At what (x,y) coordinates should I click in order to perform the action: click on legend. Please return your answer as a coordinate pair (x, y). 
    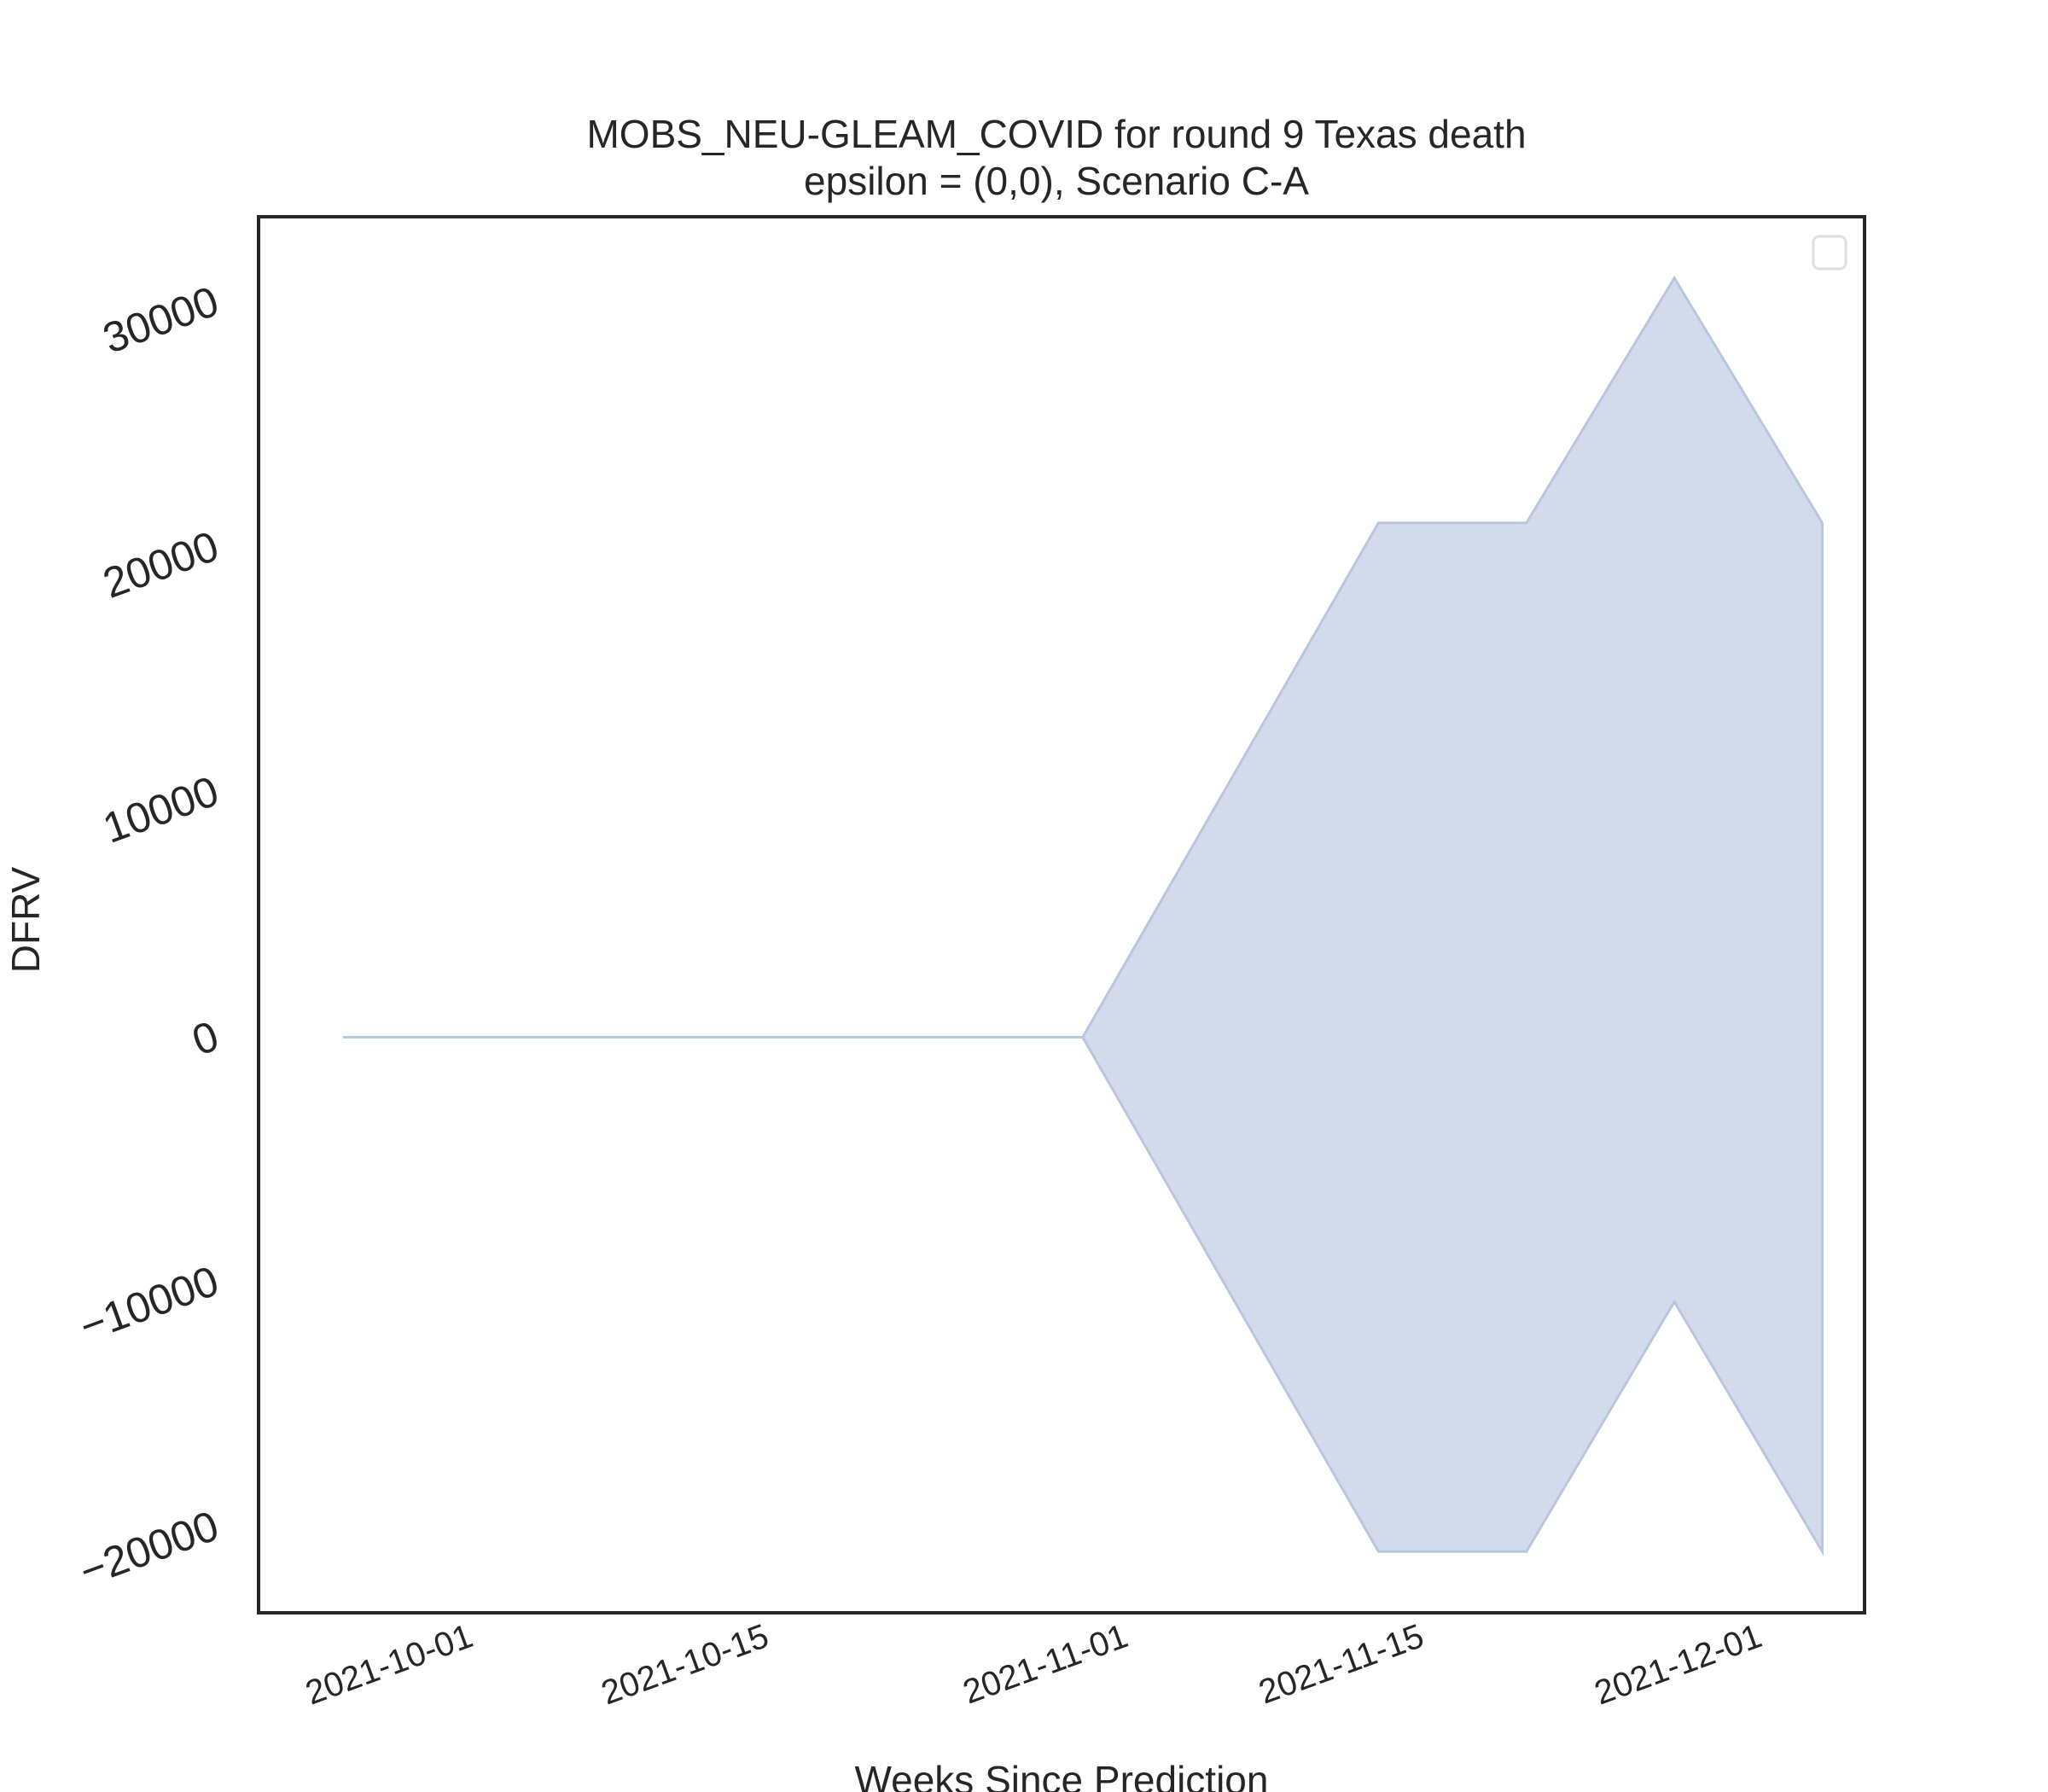
    Looking at the image, I should click on (1830, 253).